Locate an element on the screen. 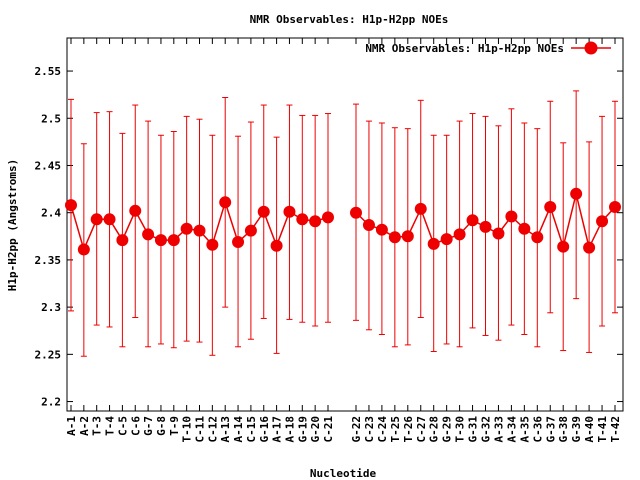 The height and width of the screenshot is (480, 640). x-tick-label: C-5 is located at coordinates (122, 426).